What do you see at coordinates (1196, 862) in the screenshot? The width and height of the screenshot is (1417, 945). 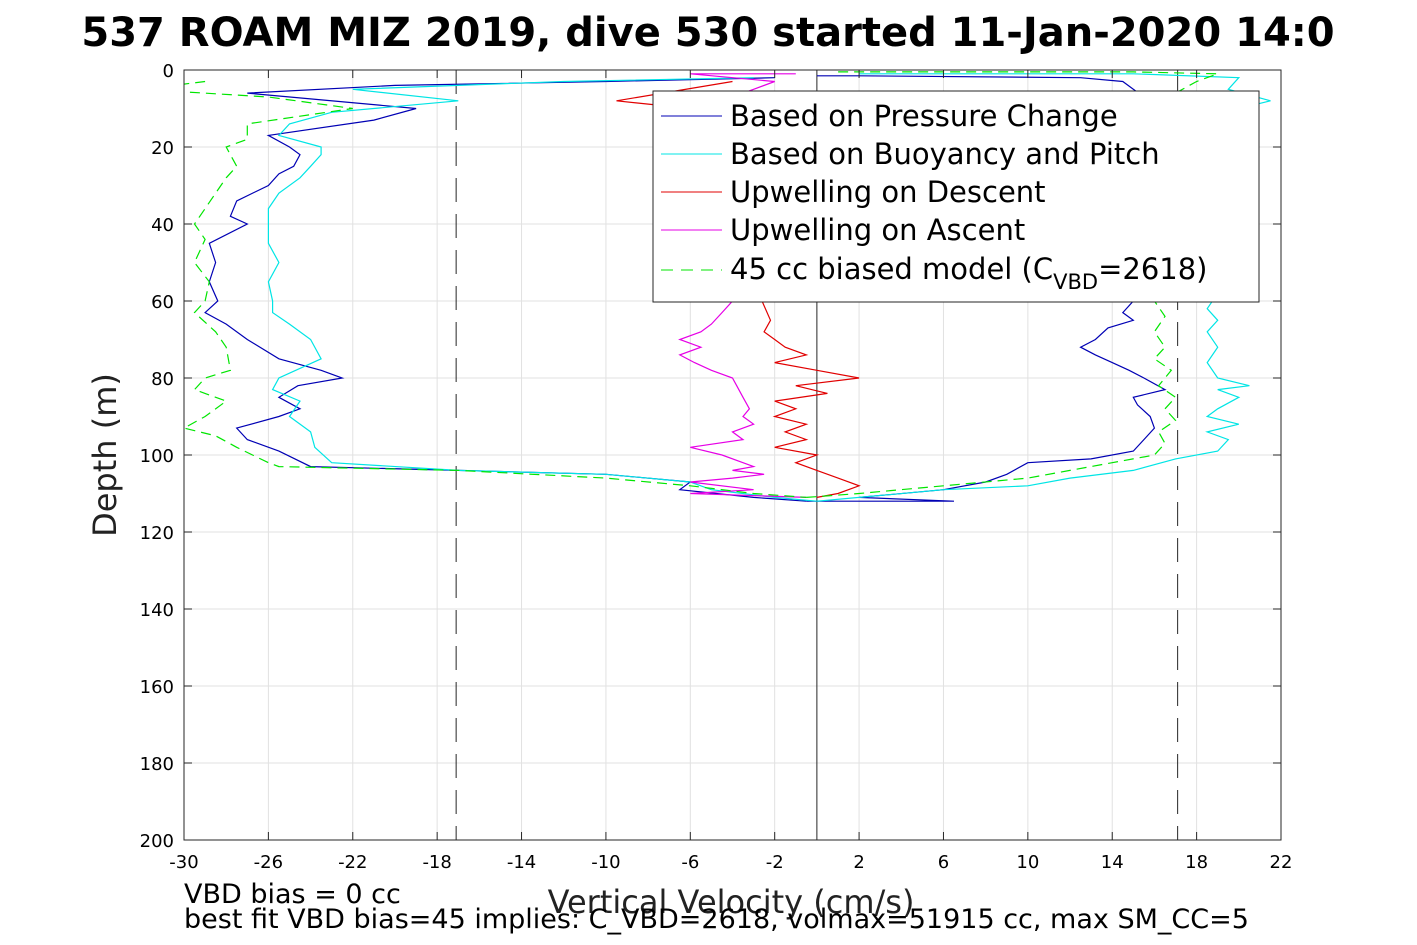 I see `x-tick-label: 18` at bounding box center [1196, 862].